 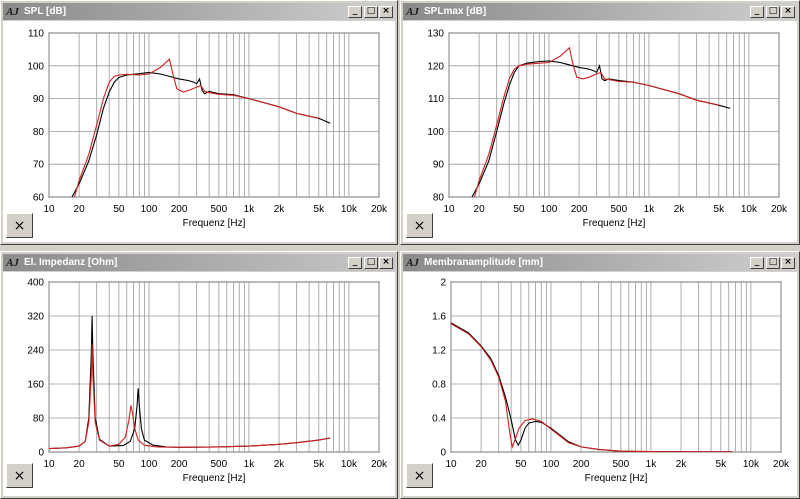 What do you see at coordinates (600, 262) in the screenshot?
I see `amplitude-titlebar: AJ Membranamplitude [mm] _ □ ×` at bounding box center [600, 262].